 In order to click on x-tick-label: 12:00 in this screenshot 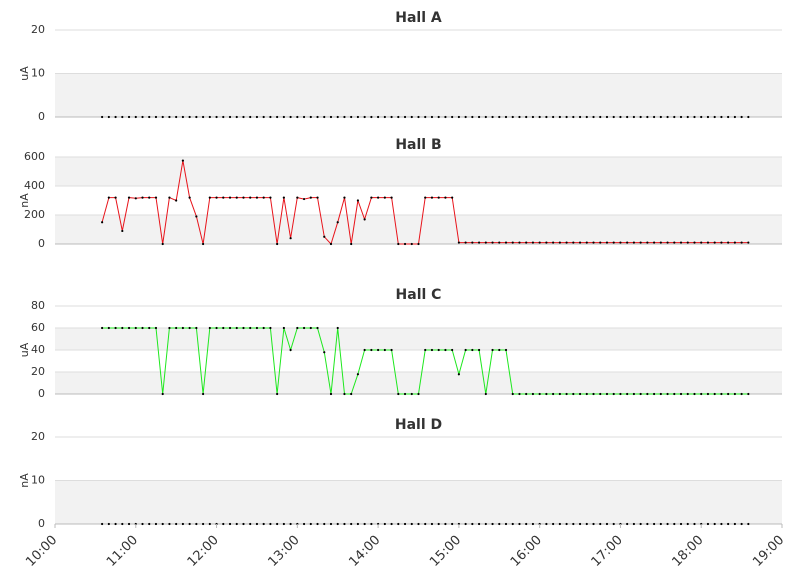, I will do `click(203, 551)`.